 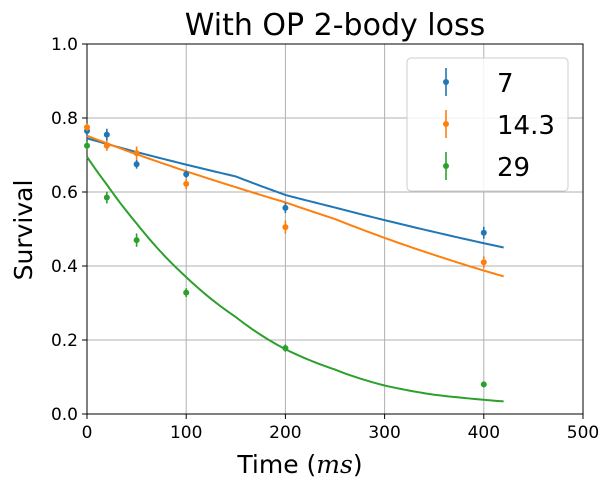 I want to click on legend-label: 7, so click(x=505, y=84).